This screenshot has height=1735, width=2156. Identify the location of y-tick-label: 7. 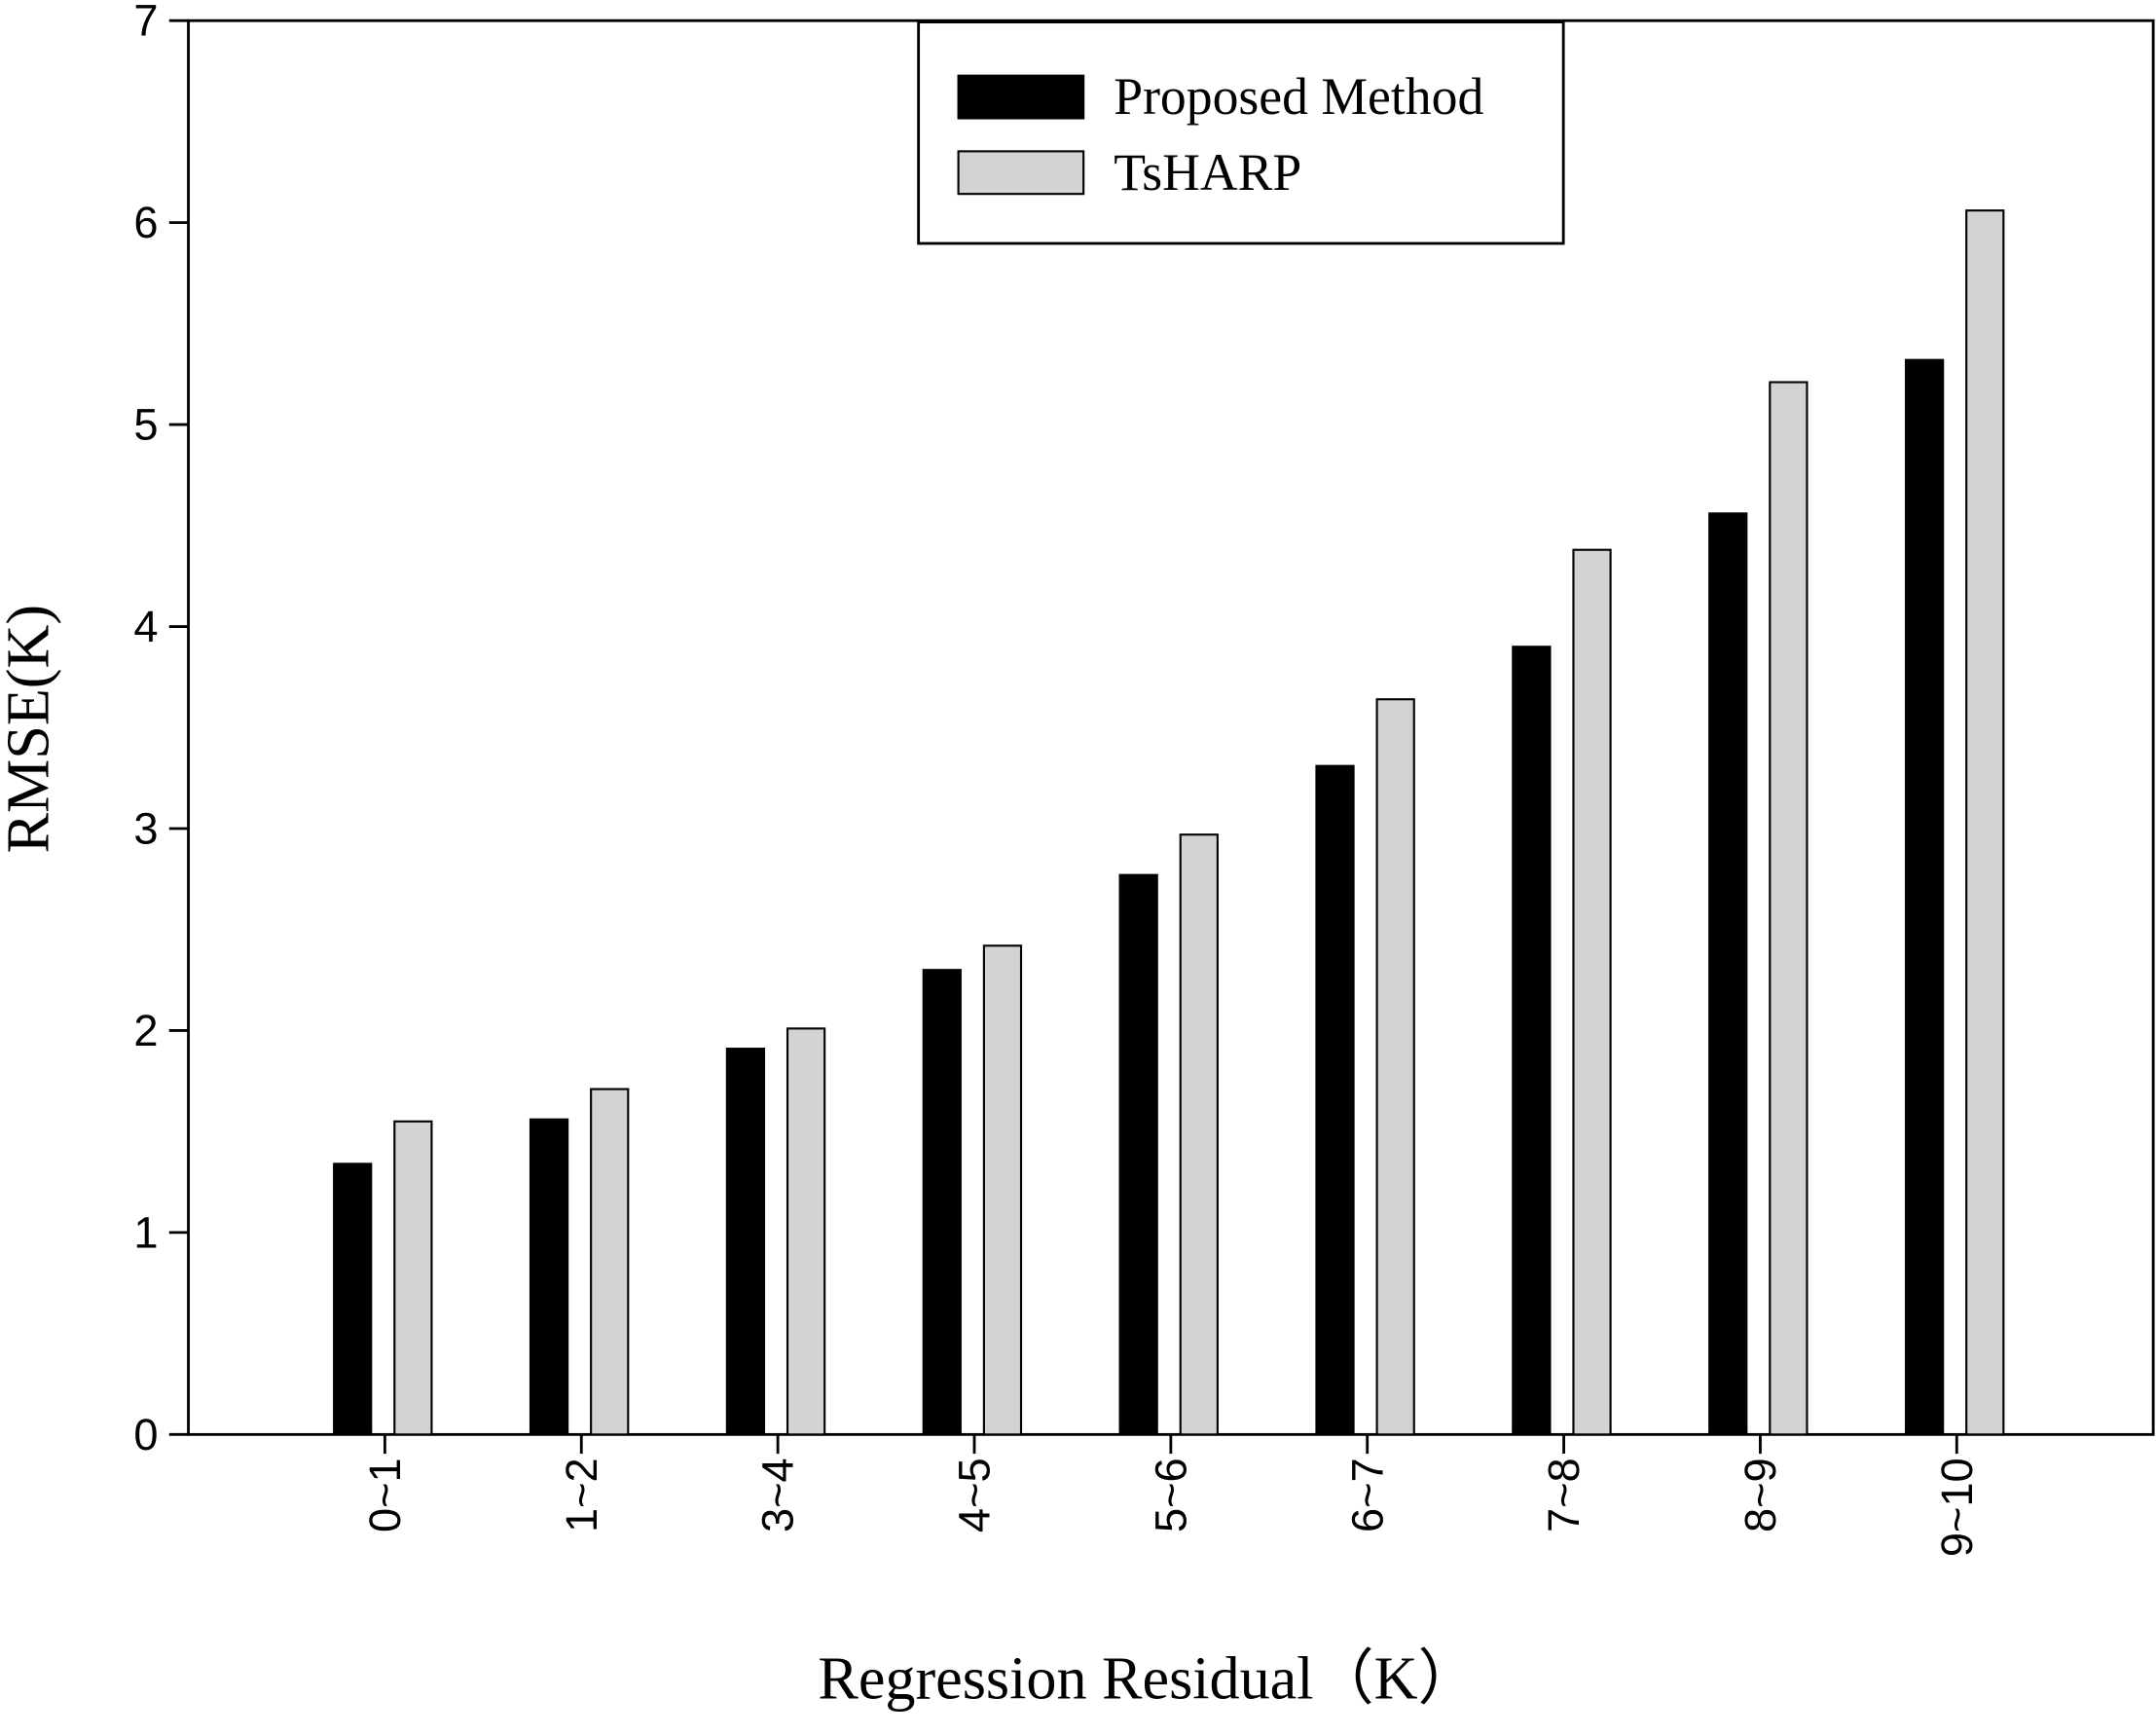
(145, 23).